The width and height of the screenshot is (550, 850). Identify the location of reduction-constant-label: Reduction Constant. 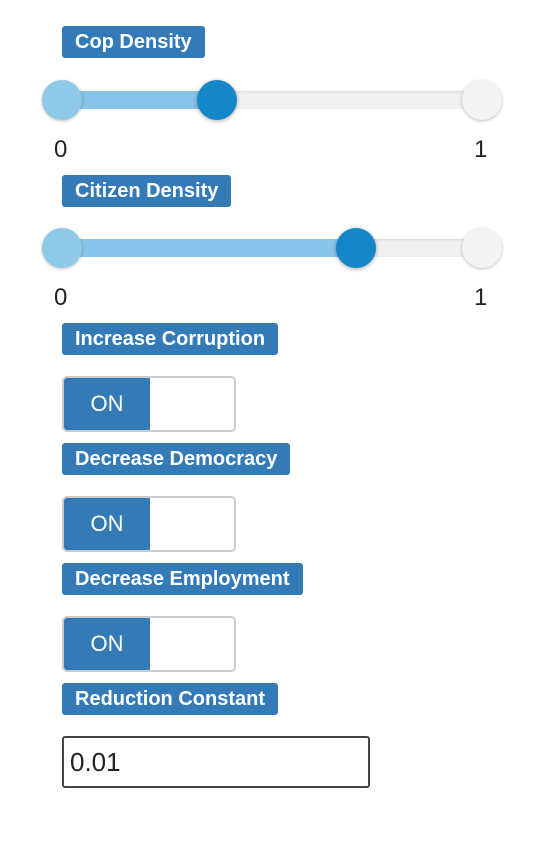
(170, 699).